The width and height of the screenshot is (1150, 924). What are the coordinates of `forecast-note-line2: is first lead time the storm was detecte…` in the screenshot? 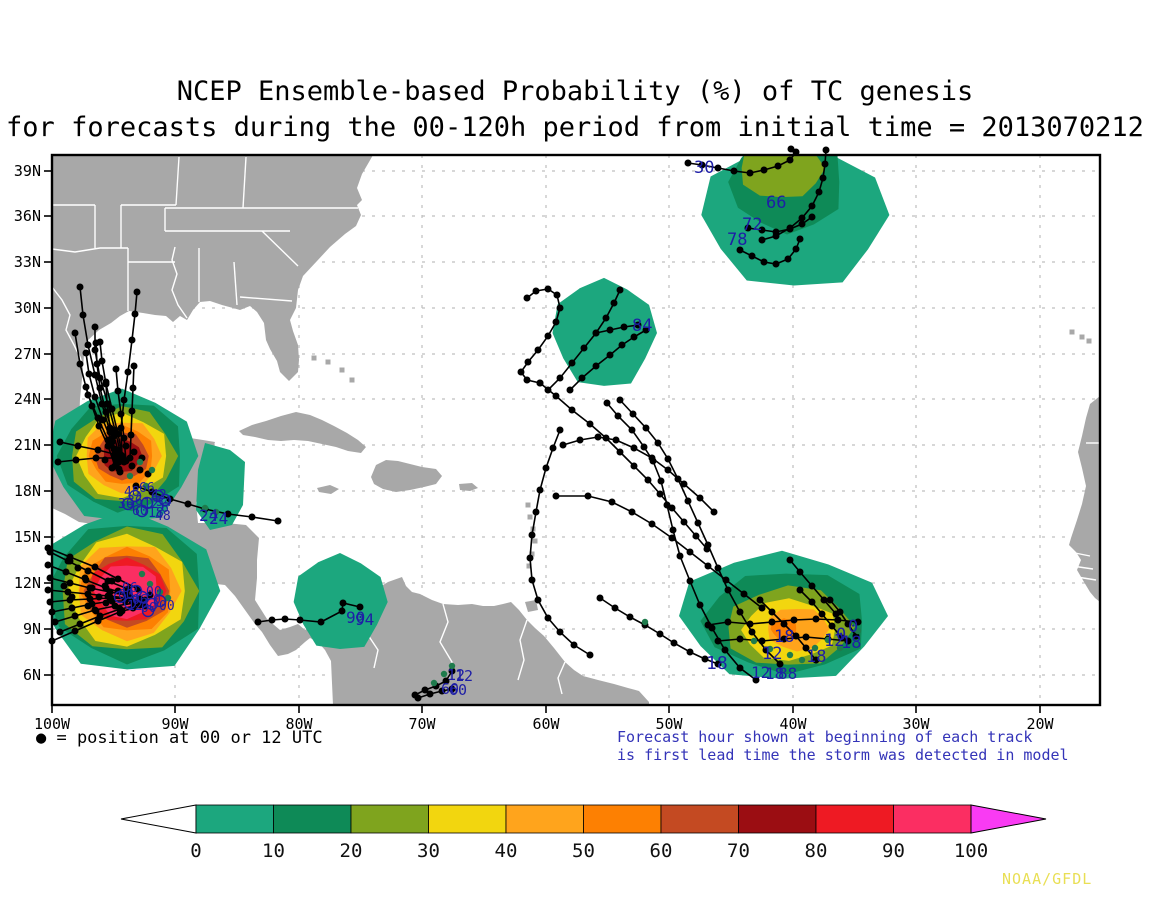 It's located at (843, 755).